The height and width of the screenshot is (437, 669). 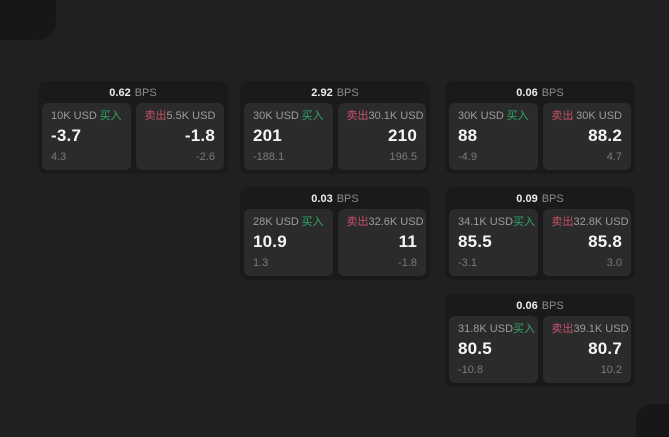 What do you see at coordinates (269, 157) in the screenshot?
I see `buy-sub-value: -188.1` at bounding box center [269, 157].